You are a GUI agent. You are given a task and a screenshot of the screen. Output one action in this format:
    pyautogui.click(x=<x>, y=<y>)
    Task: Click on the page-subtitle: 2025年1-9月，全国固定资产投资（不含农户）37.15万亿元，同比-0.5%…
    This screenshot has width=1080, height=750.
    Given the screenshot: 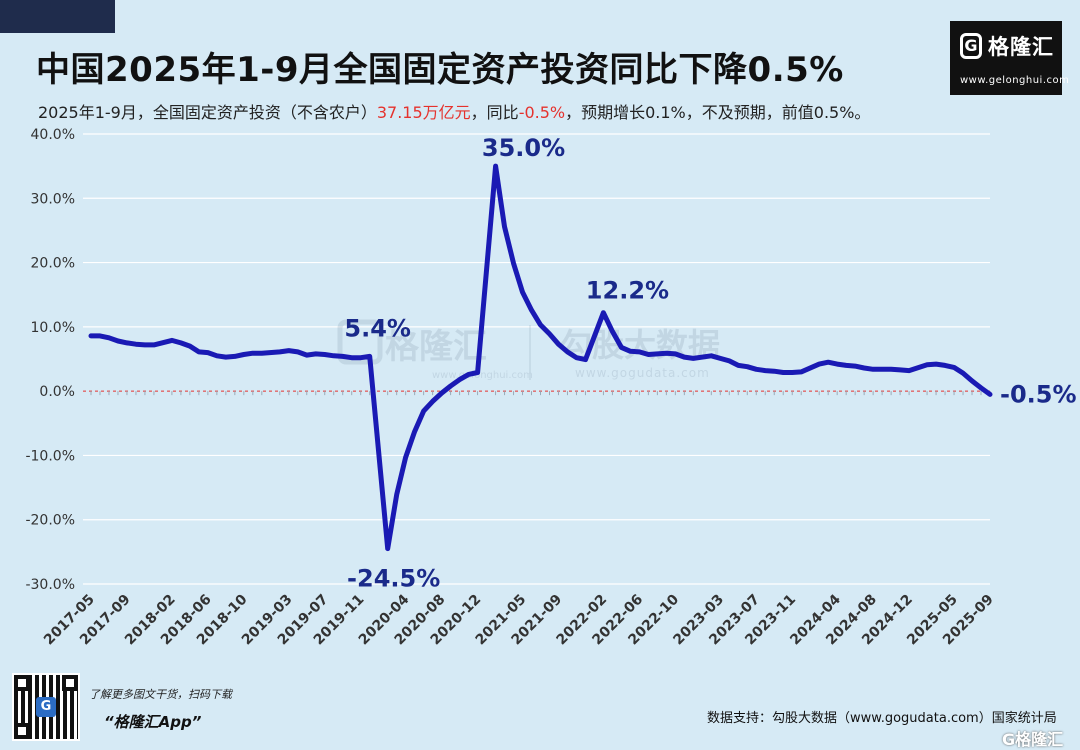 What is the action you would take?
    pyautogui.click(x=454, y=111)
    